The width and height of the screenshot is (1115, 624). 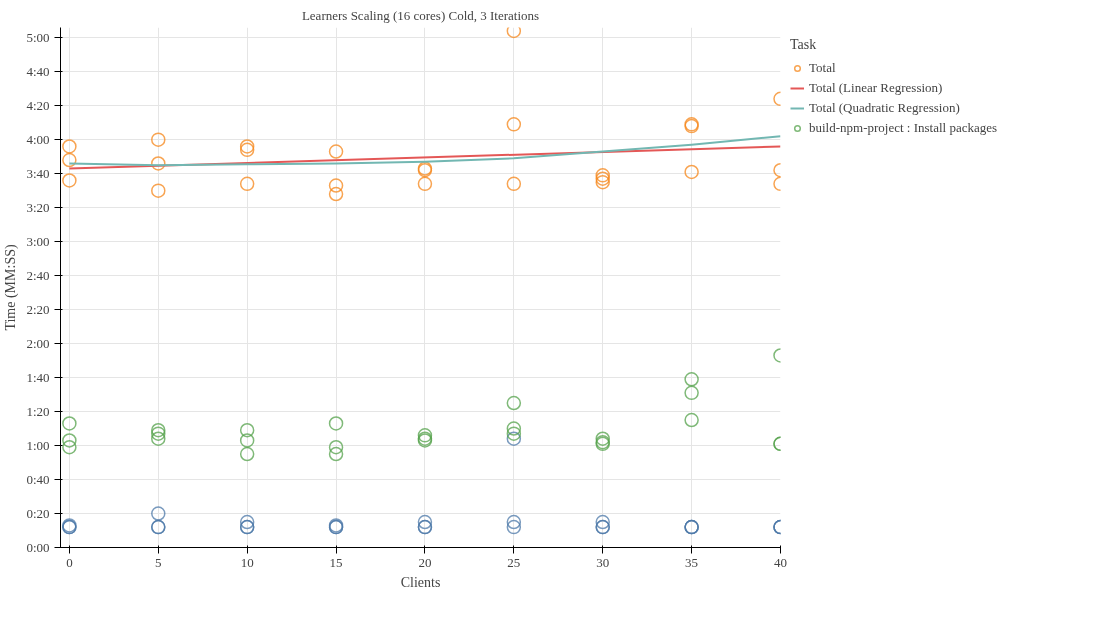 I want to click on y-tick-label: 5:00, so click(x=38, y=38).